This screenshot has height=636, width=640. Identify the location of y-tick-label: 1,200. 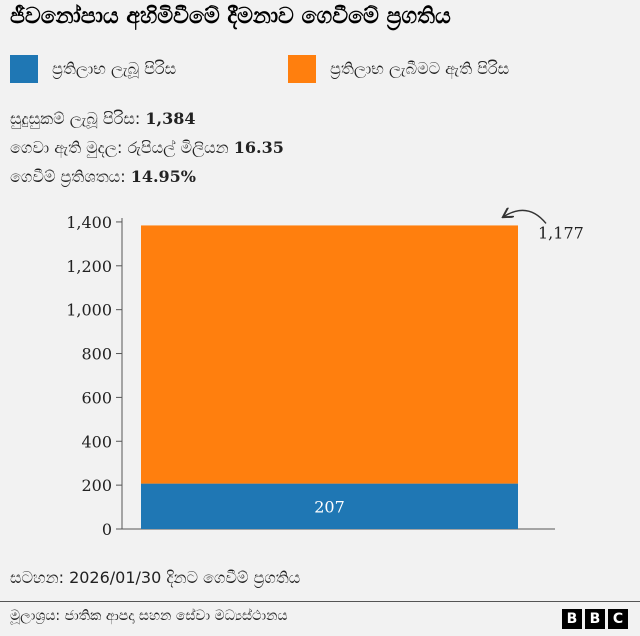
(89, 266).